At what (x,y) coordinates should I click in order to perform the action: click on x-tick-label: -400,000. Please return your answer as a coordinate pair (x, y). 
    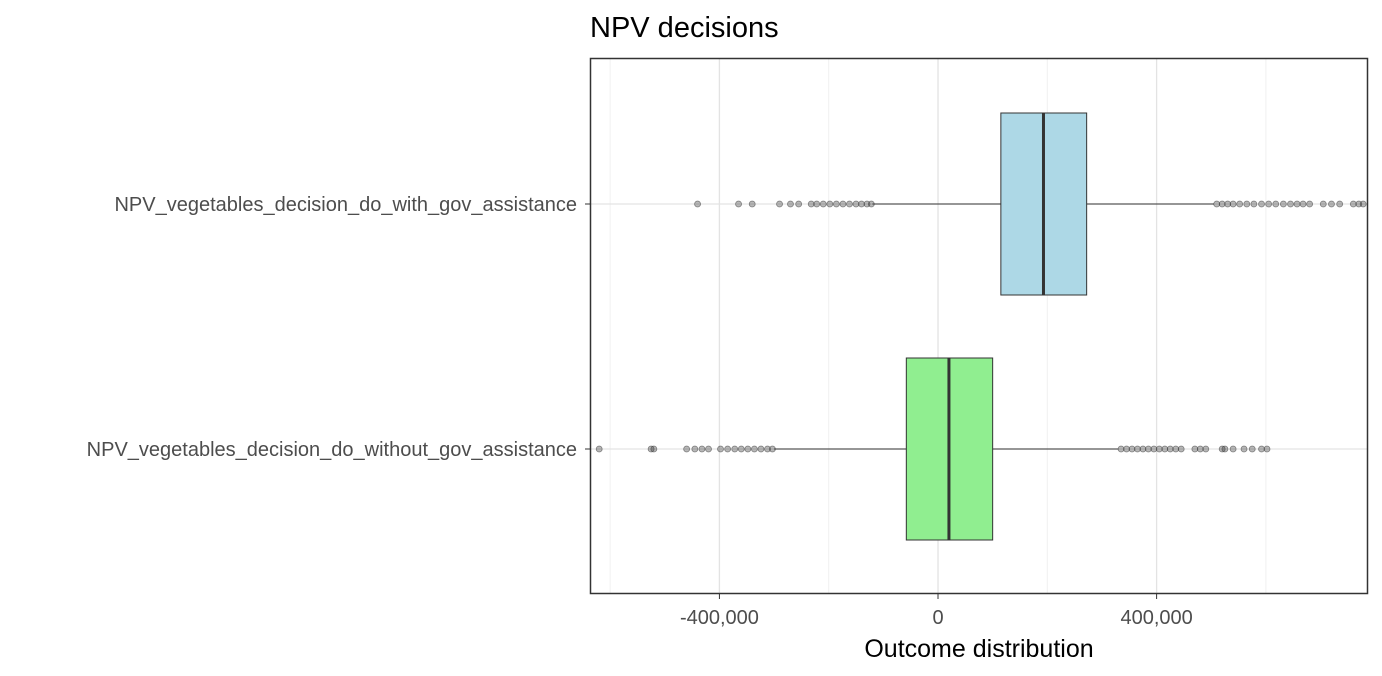
    Looking at the image, I should click on (719, 618).